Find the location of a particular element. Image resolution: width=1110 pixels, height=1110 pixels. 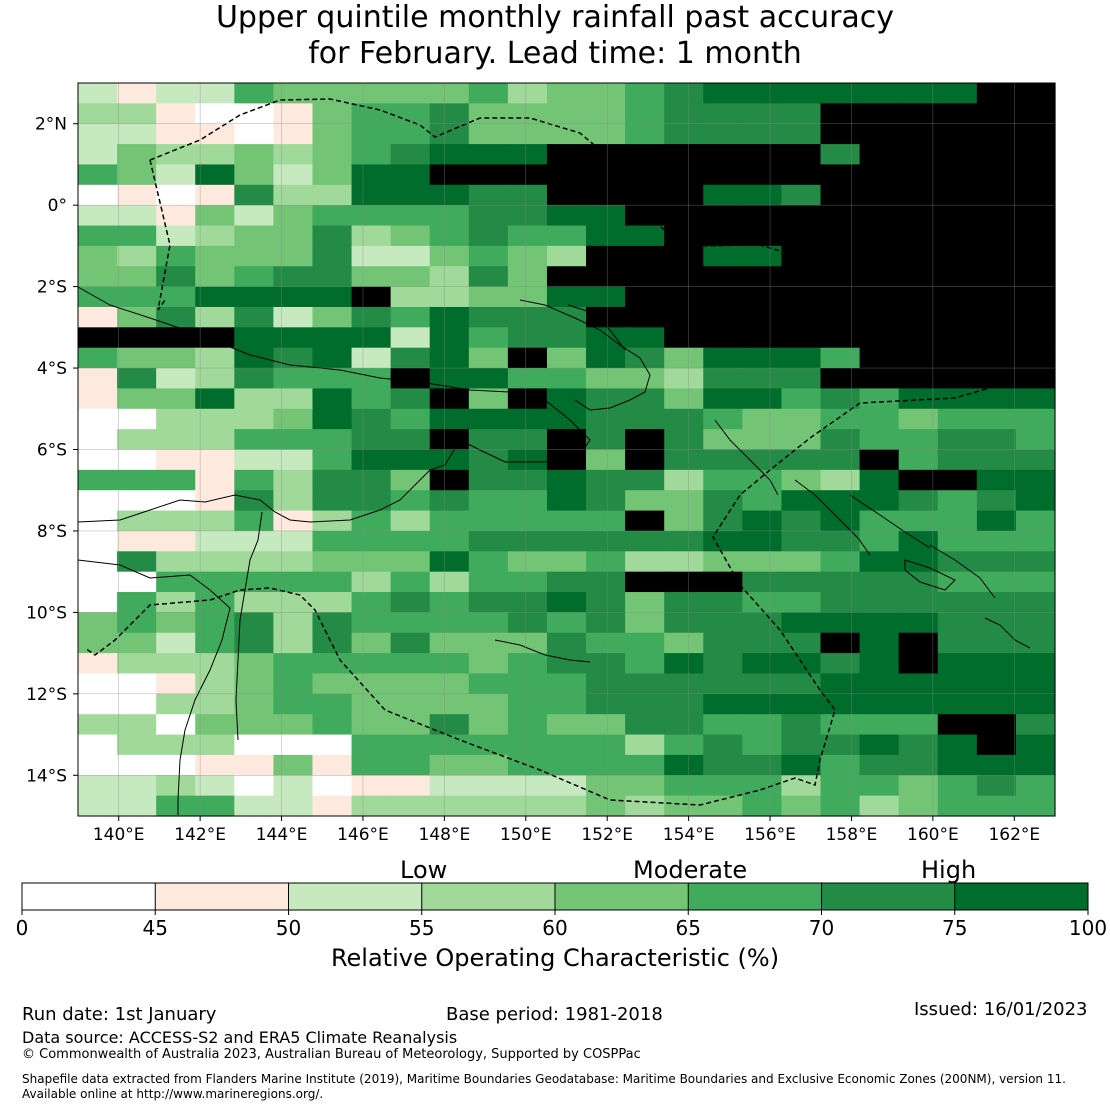

colorbar-ticks: 0 45 50 55 60 65 70 75 100 is located at coordinates (561, 925).